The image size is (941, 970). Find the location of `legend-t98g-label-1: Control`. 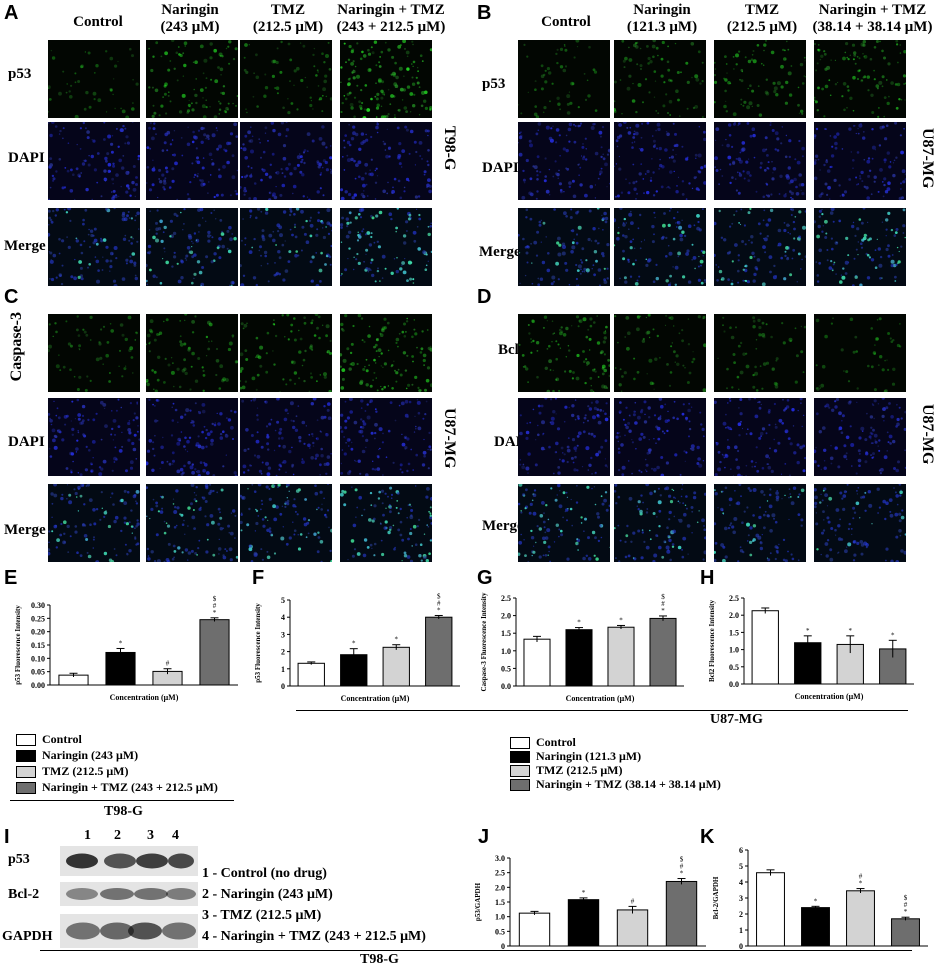

legend-t98g-label-1: Control is located at coordinates (62, 739).